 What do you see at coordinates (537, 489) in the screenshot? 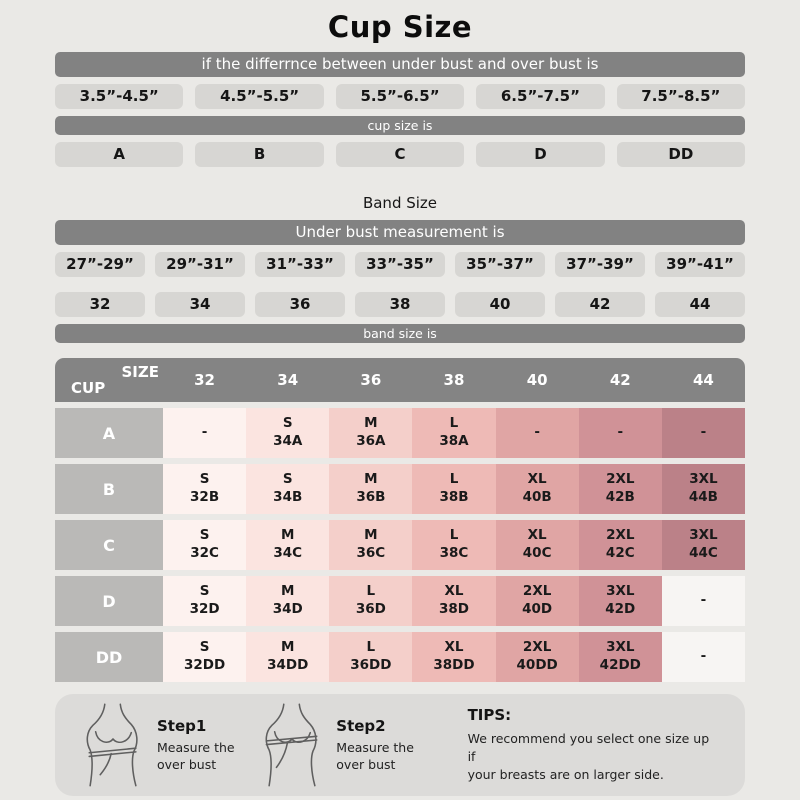
I see `size-cell: XL 40B` at bounding box center [537, 489].